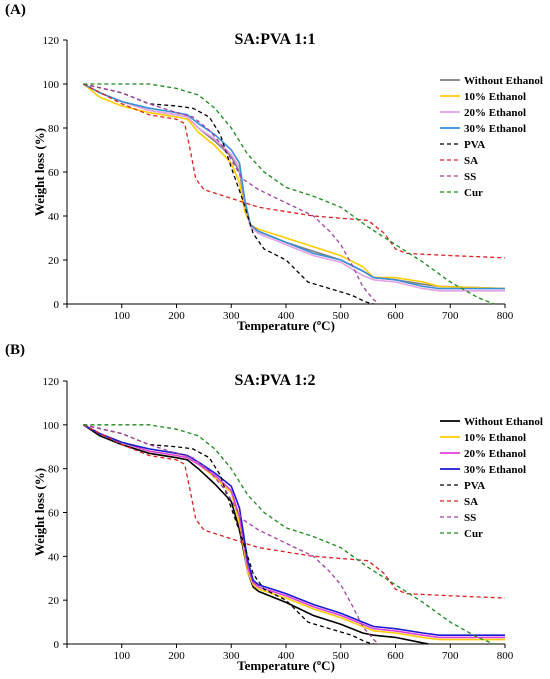  What do you see at coordinates (15, 10) in the screenshot?
I see `panel-label: (A)` at bounding box center [15, 10].